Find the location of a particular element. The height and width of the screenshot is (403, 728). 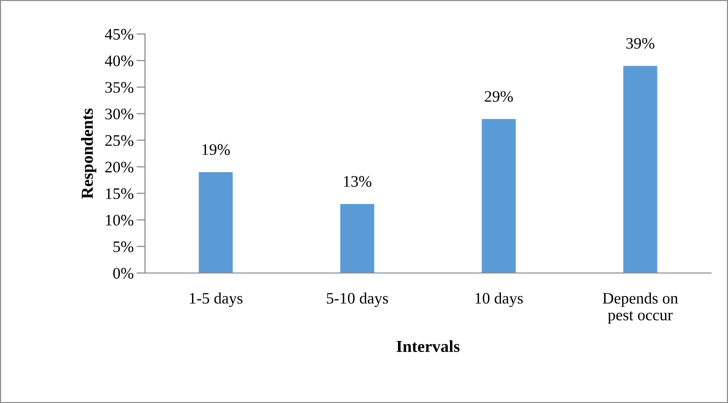

data-label: 19% is located at coordinates (216, 150).